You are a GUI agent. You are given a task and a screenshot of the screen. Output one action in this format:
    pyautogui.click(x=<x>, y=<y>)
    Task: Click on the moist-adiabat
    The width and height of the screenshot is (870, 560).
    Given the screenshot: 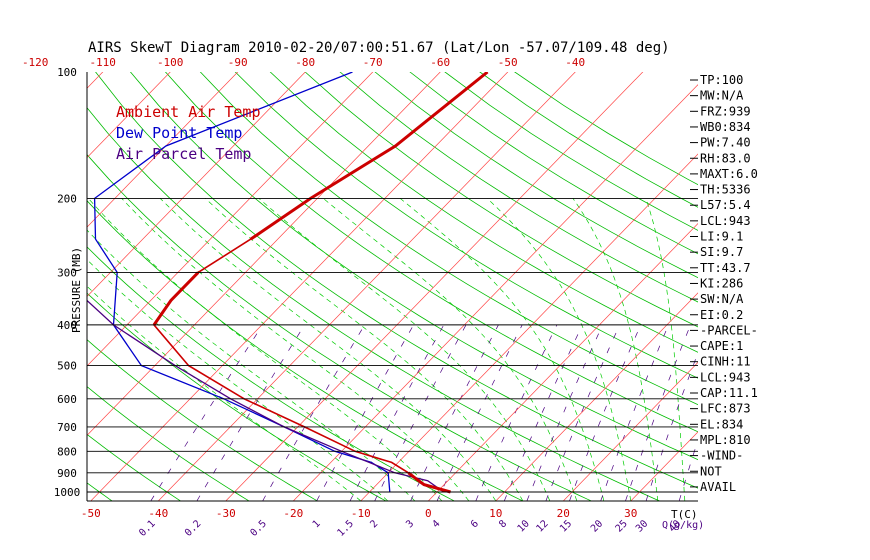 What is the action you would take?
    pyautogui.click(x=224, y=393)
    